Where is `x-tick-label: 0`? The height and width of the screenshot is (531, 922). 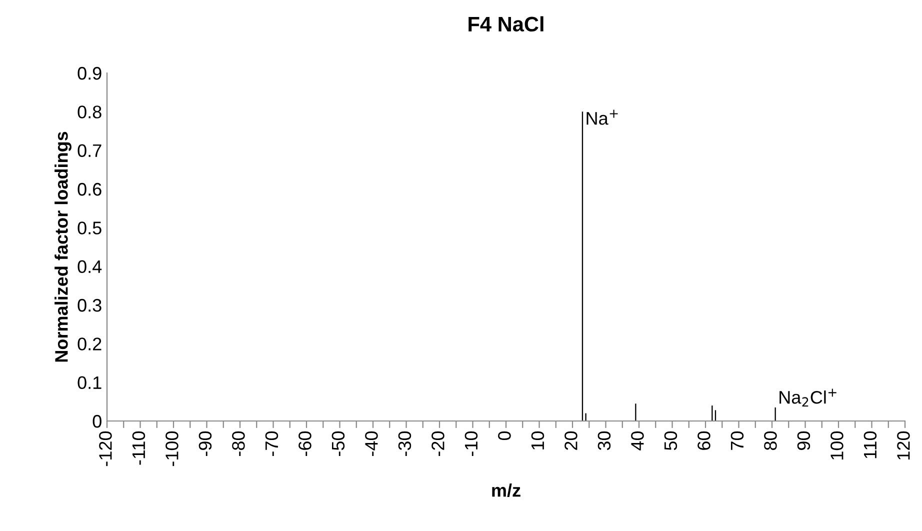 x-tick-label: 0 is located at coordinates (504, 435).